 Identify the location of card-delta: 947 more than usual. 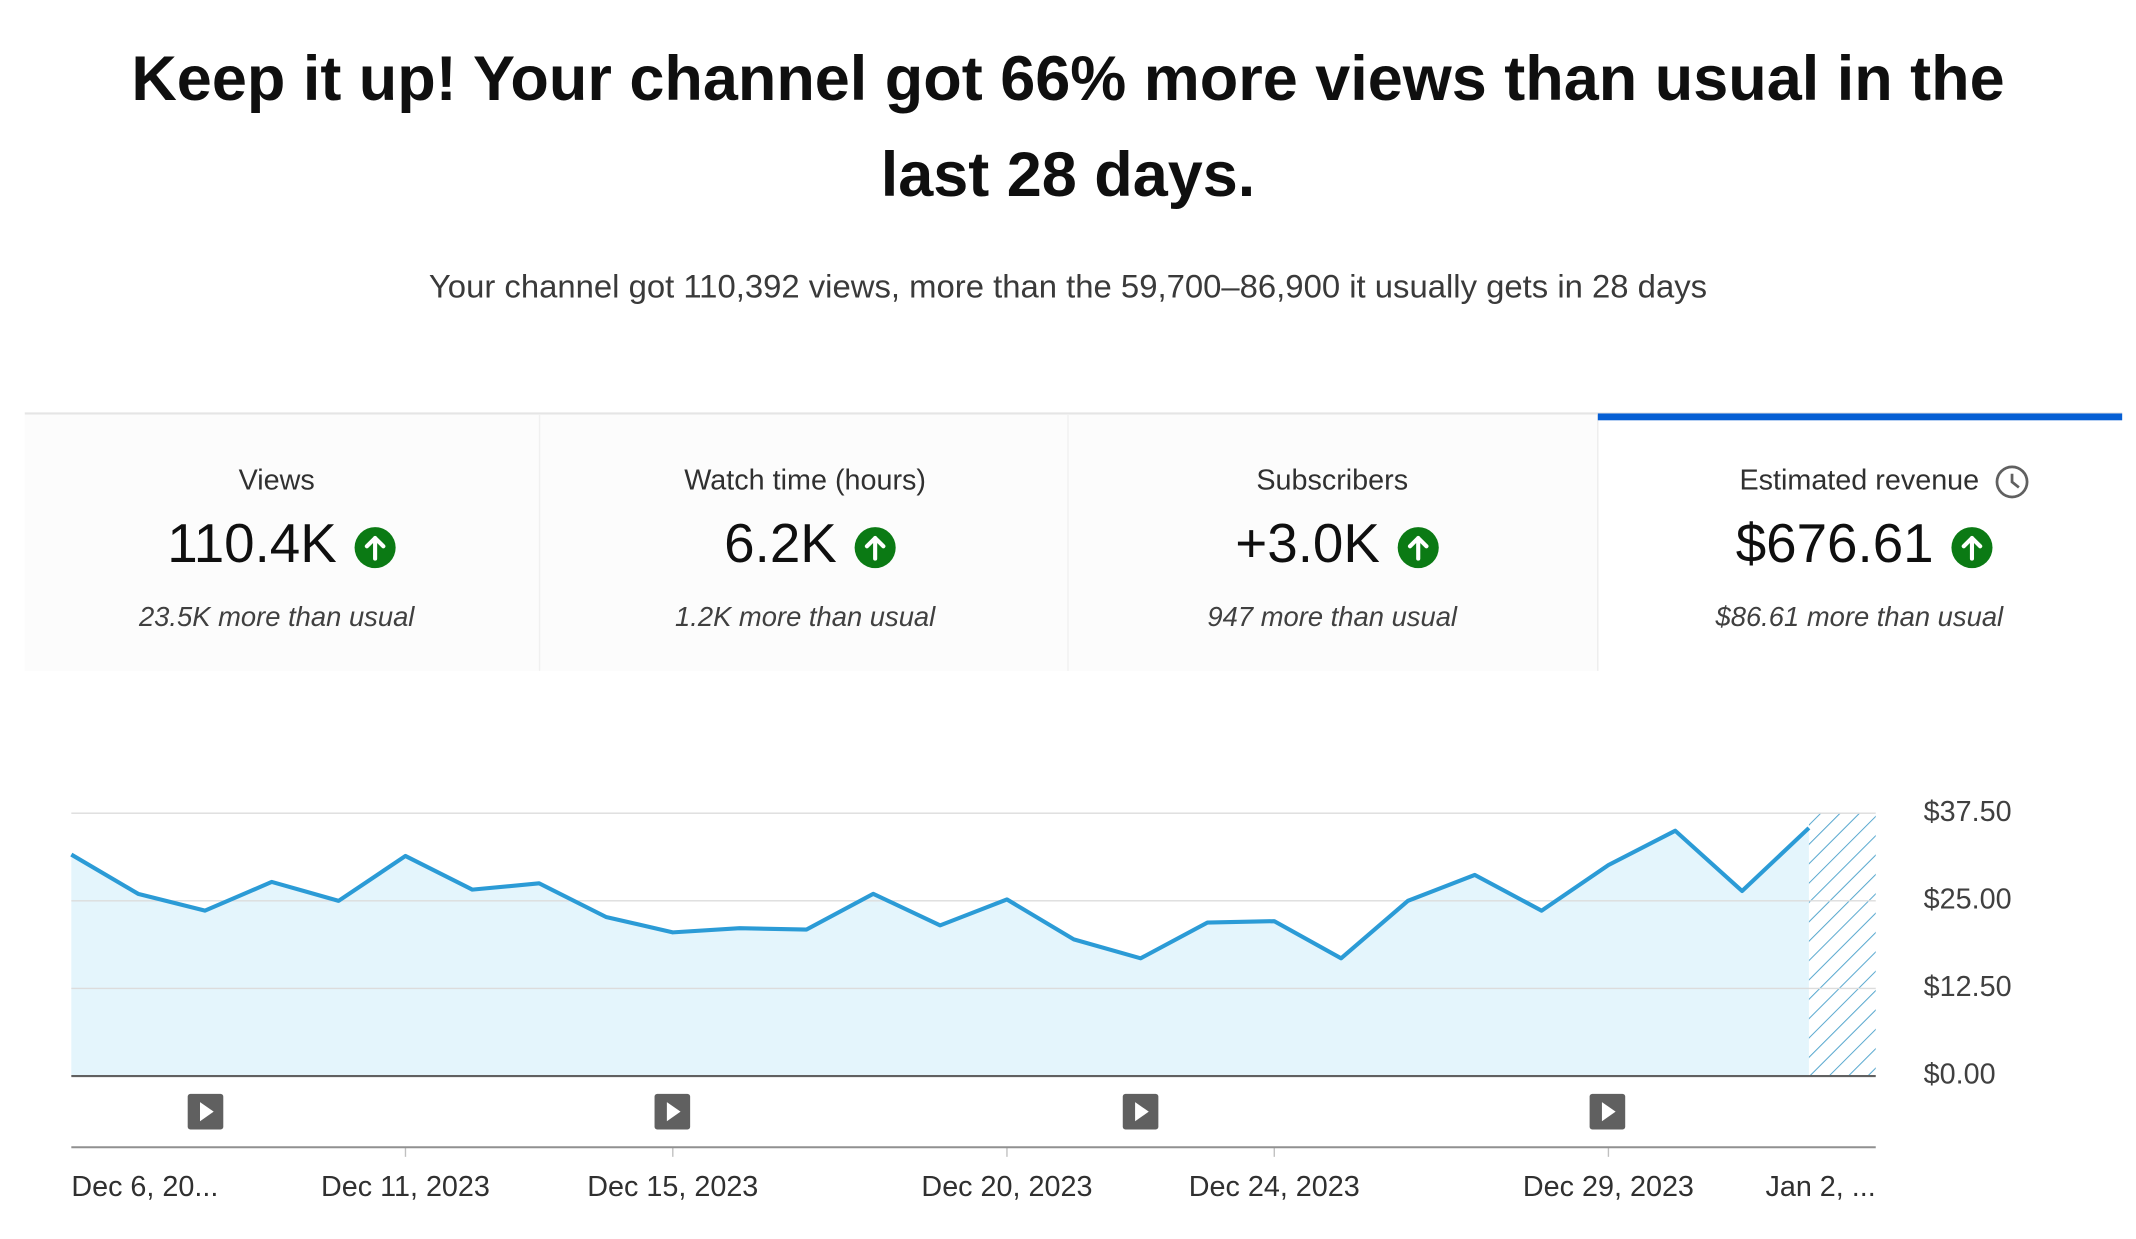
(1332, 616).